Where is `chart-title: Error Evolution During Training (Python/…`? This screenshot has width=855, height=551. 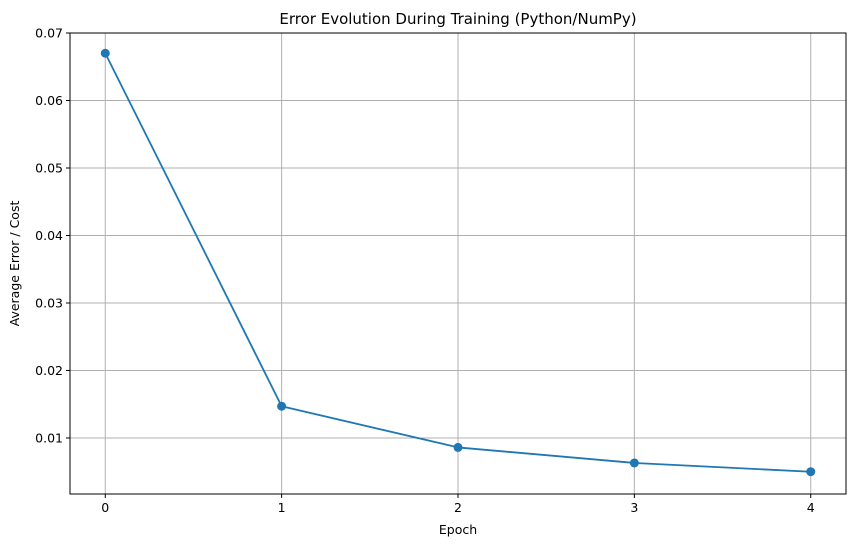
chart-title: Error Evolution During Training (Python/… is located at coordinates (457, 19).